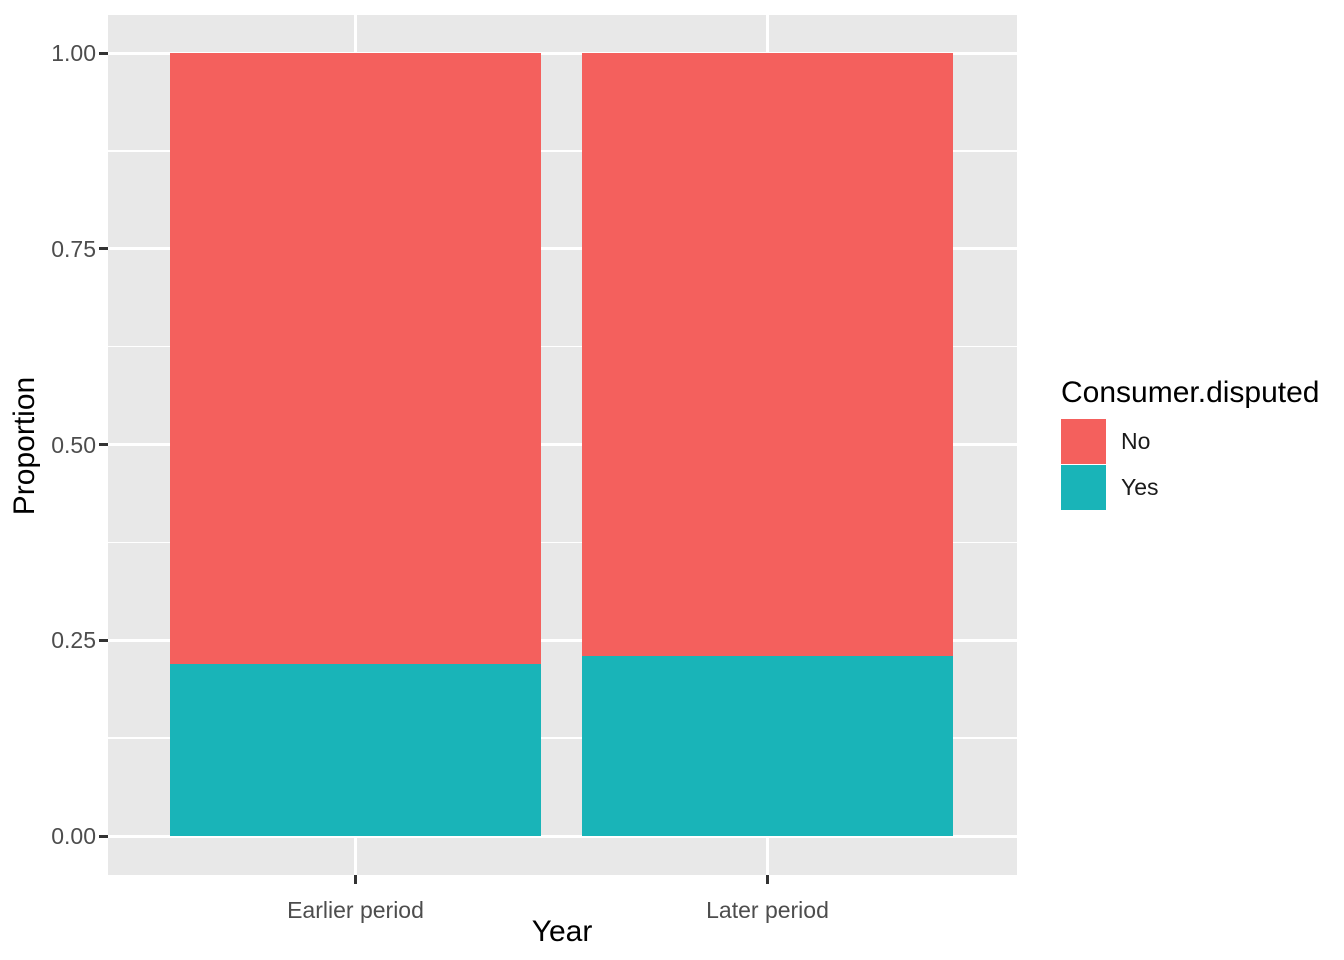  I want to click on legend-swatch-no-icon, so click(1083, 441).